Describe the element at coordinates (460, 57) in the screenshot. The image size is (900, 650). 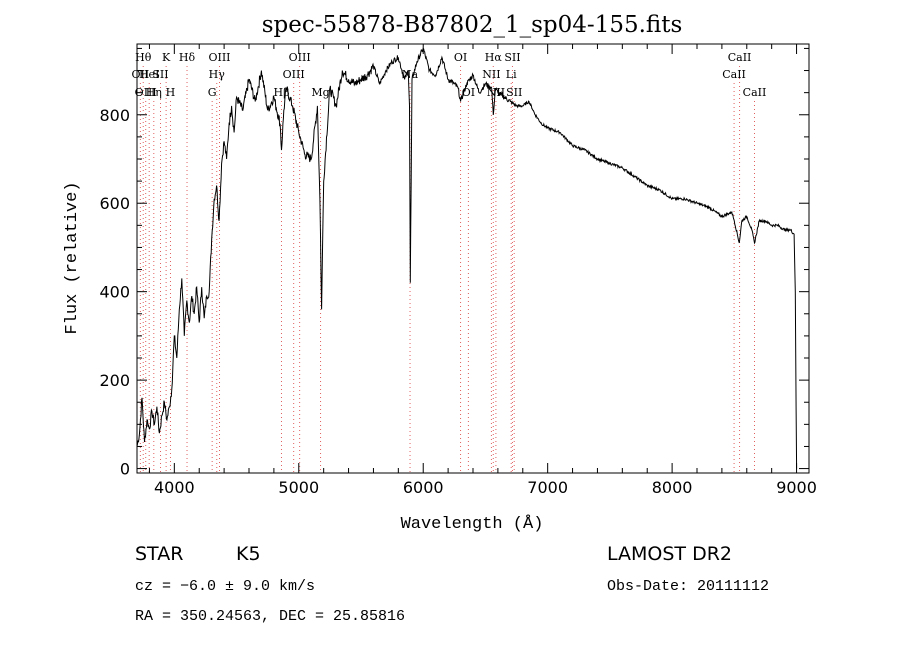
I see `line-label: OI` at that location.